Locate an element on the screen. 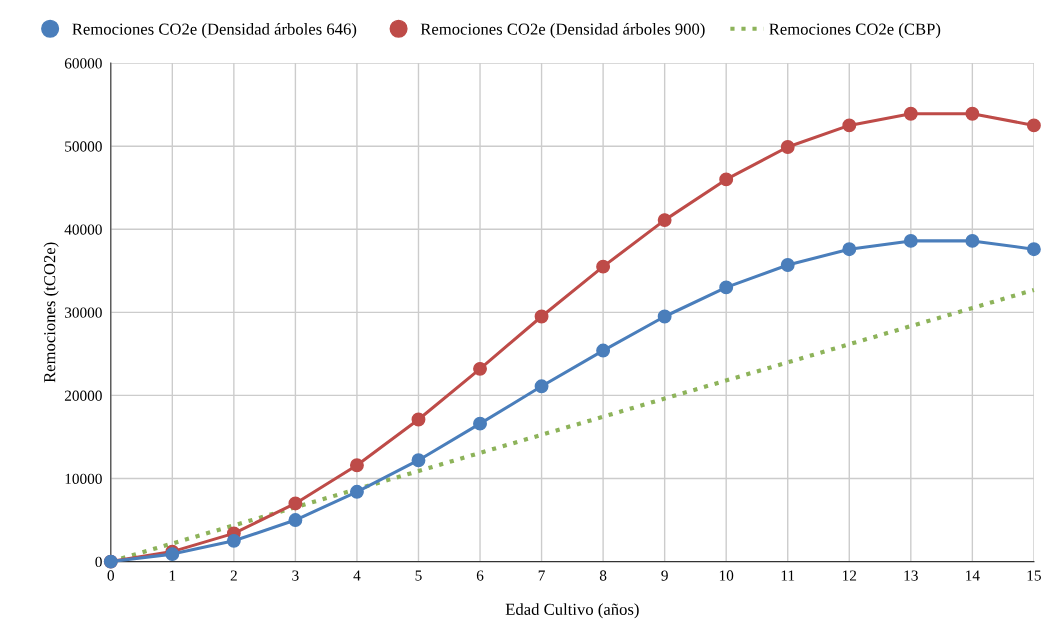 This screenshot has height=631, width=1055. x-tick-label: 8 is located at coordinates (603, 575).